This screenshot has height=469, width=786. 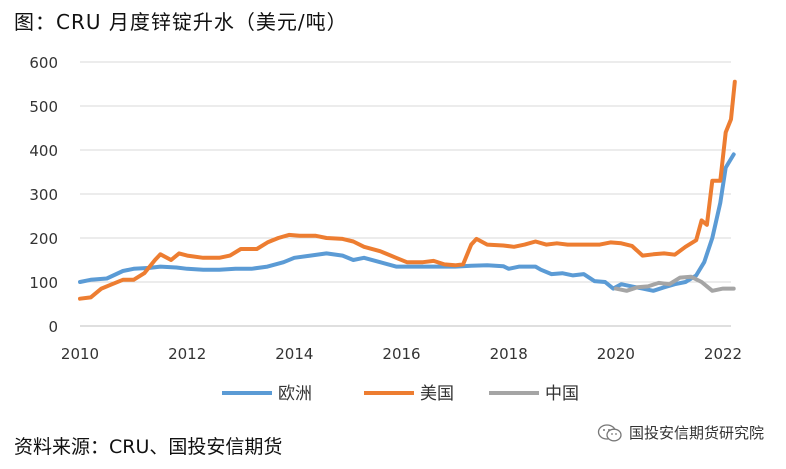 I want to click on chart-title: 图：CRU 月度锌锭升水（美元/吨）, so click(x=181, y=22).